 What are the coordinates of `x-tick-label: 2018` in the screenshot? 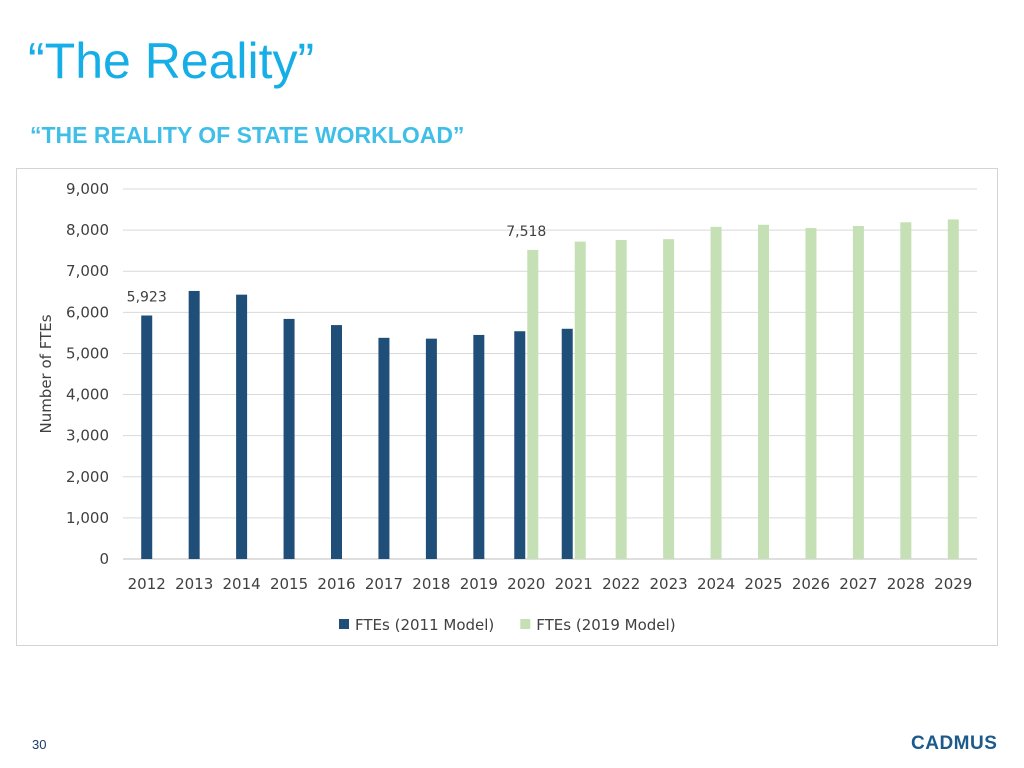 It's located at (431, 584).